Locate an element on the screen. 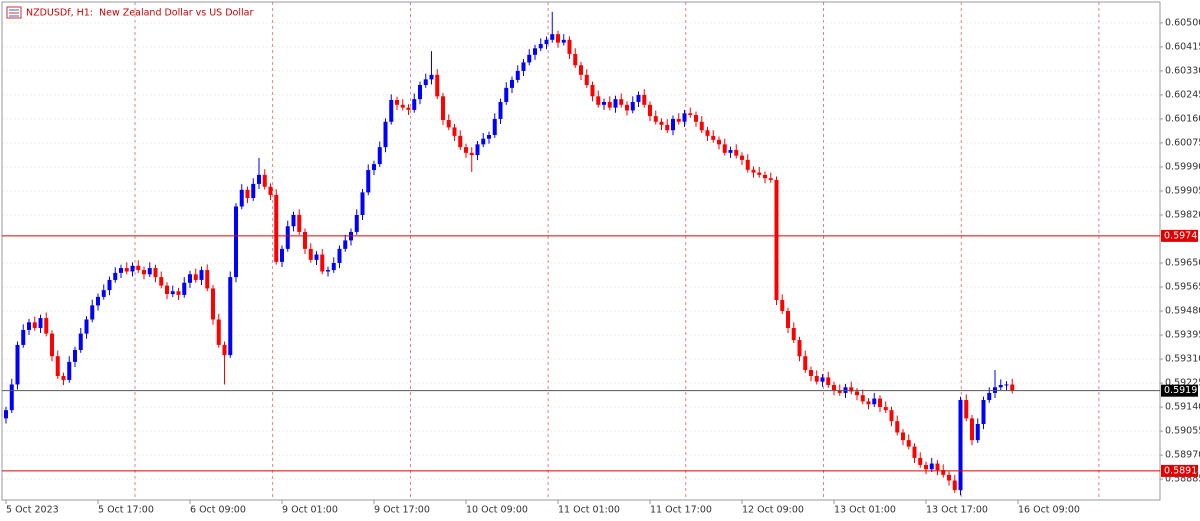 This screenshot has height=521, width=1200. x-tick-label: 11 Oct 01:00 is located at coordinates (589, 510).